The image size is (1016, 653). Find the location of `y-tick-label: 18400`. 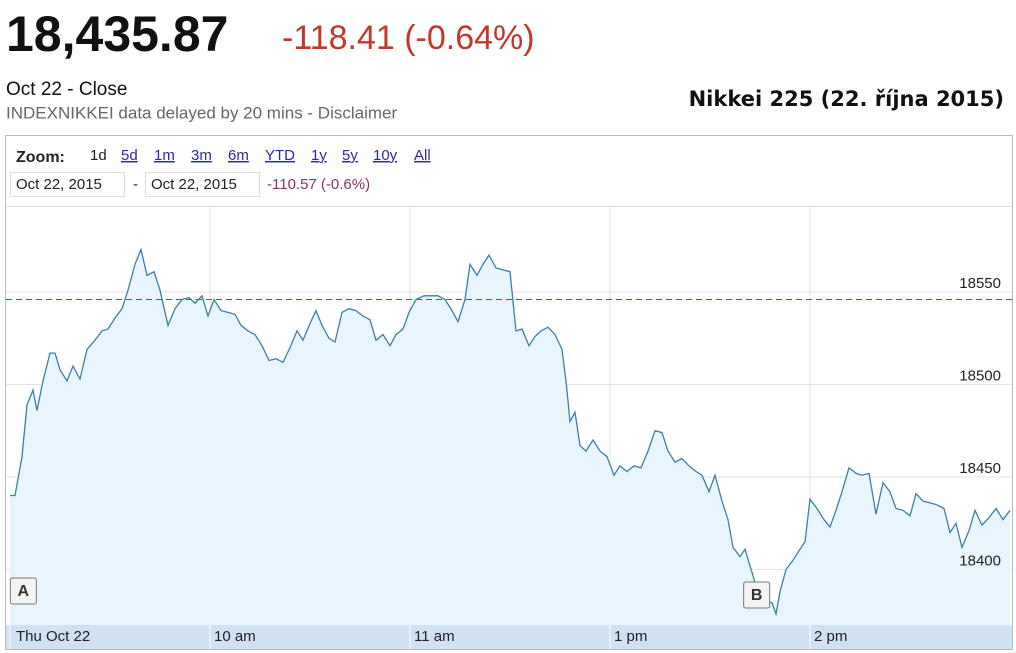

y-tick-label: 18400 is located at coordinates (980, 560).